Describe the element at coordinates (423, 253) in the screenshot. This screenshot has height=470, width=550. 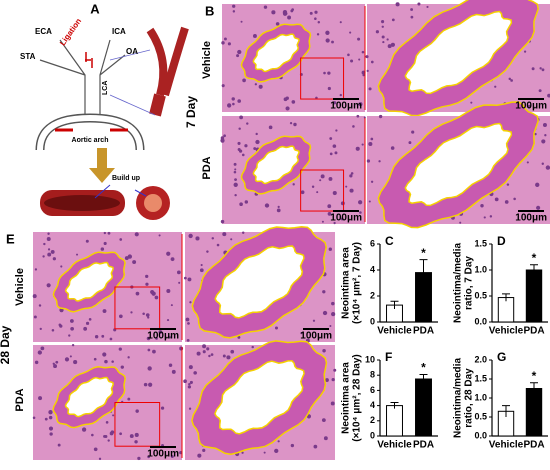
I see `significance: *` at that location.